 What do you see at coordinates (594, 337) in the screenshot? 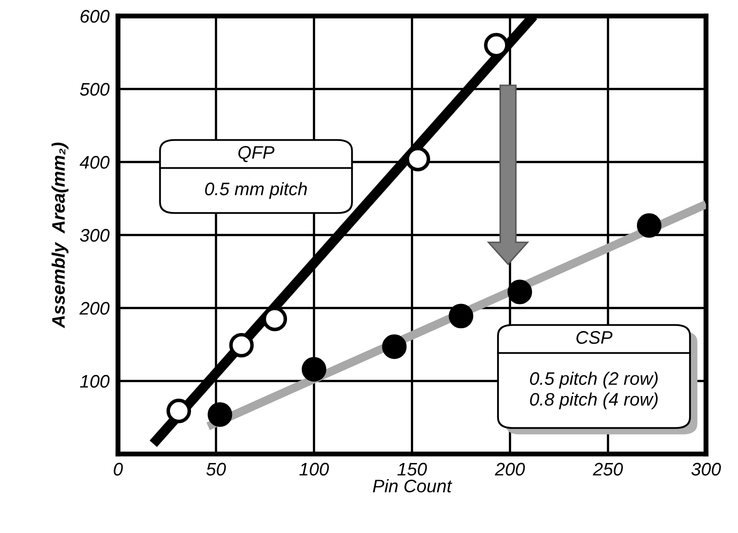
I see `annotation: CSP` at bounding box center [594, 337].